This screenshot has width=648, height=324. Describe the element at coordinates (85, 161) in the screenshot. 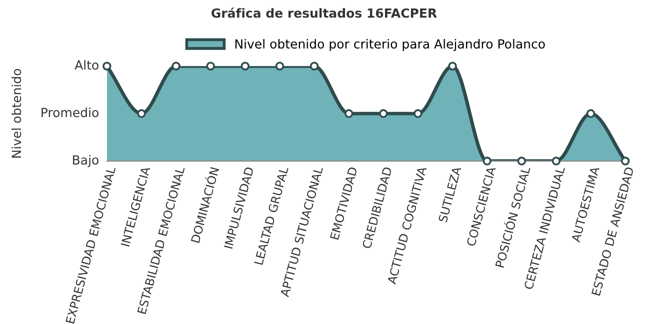

I see `text: Bajo` at that location.